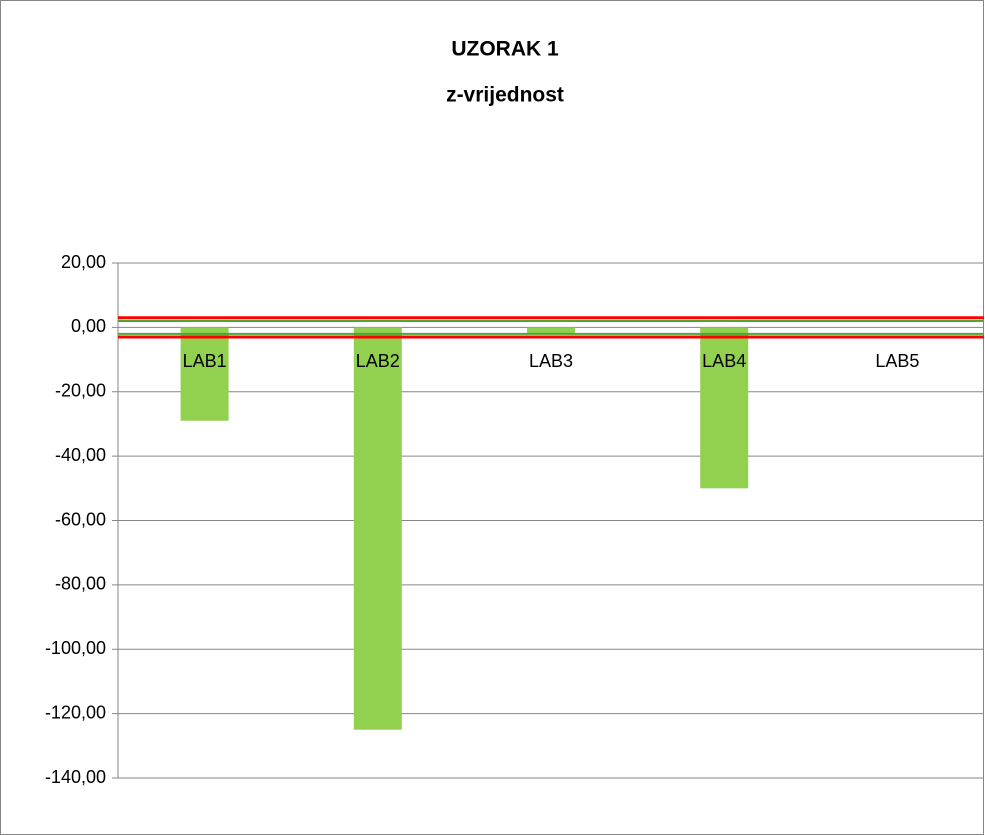 Image resolution: width=985 pixels, height=835 pixels. Describe the element at coordinates (88, 326) in the screenshot. I see `y-tick-label: 0,00` at that location.